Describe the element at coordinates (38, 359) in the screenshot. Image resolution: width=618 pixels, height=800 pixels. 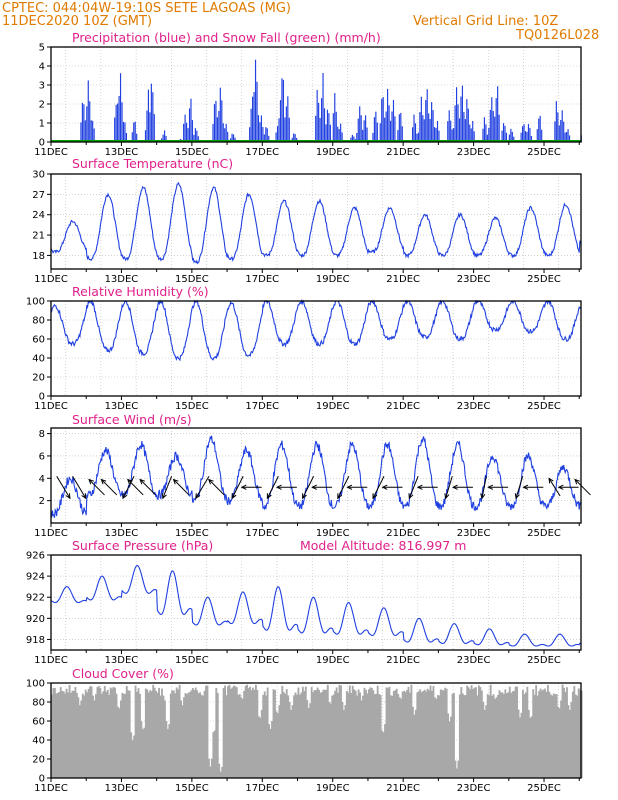
I see `y-tick-label: 40` at that location.